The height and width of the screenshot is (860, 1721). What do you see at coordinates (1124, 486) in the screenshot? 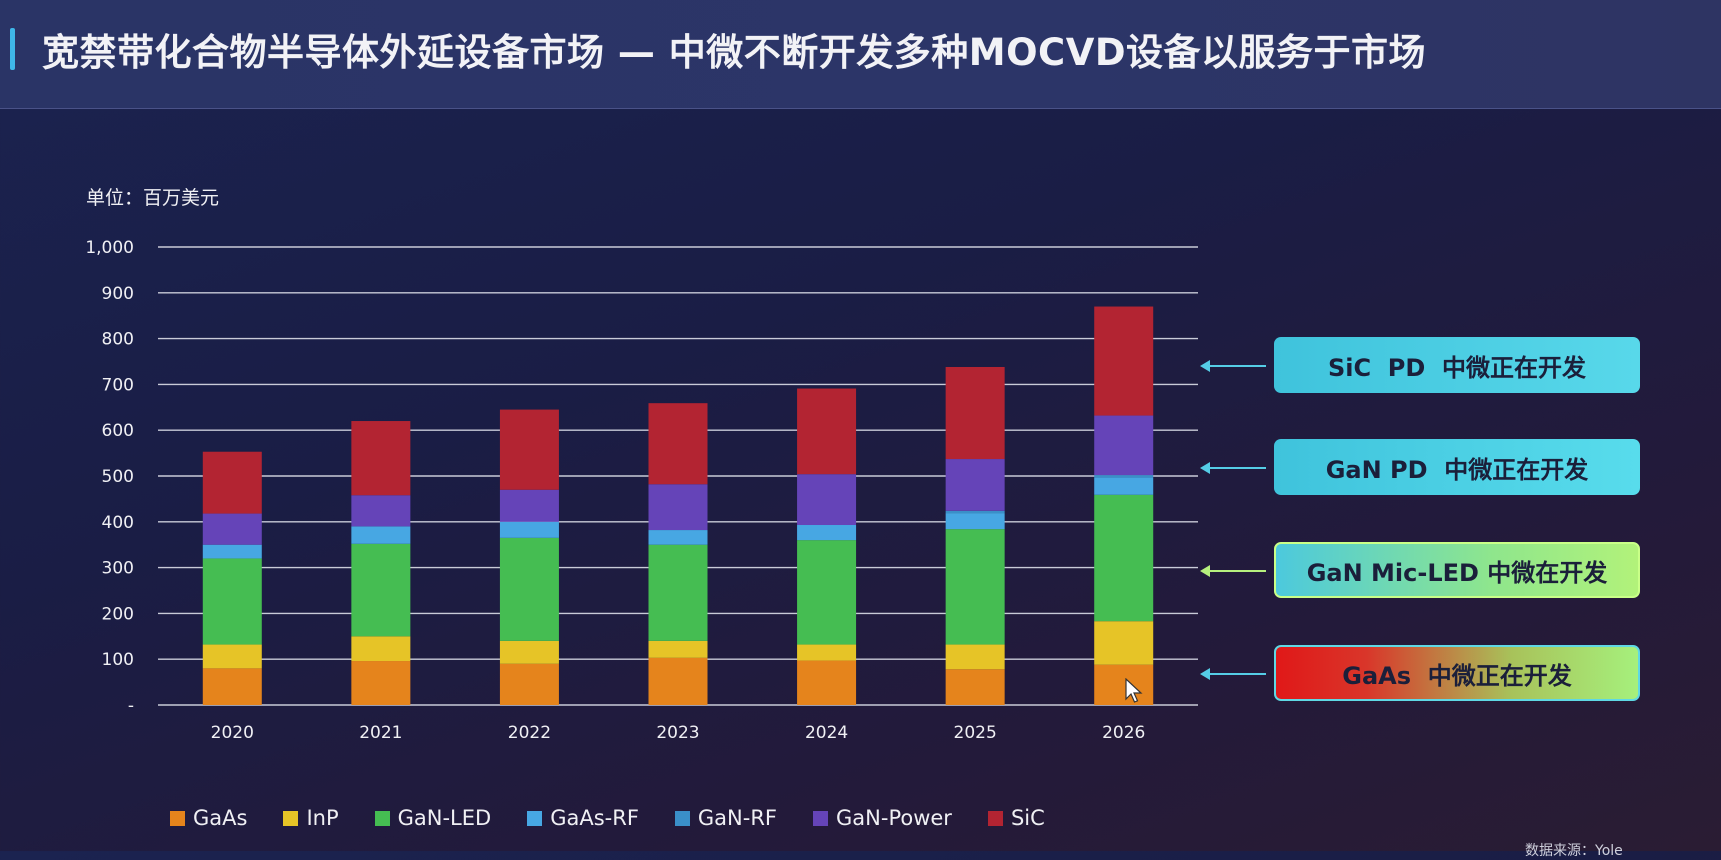
I see `bar-segment-gaas-rf-2026` at bounding box center [1124, 486].